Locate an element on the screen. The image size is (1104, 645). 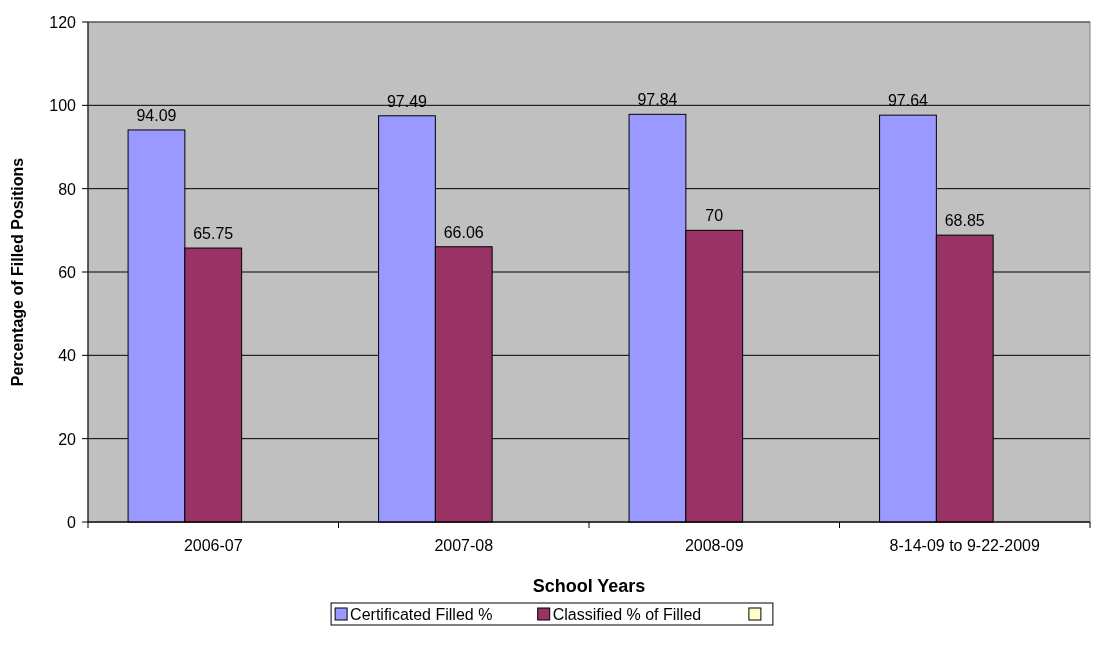
legend-label: Certificated Filled % is located at coordinates (421, 614).